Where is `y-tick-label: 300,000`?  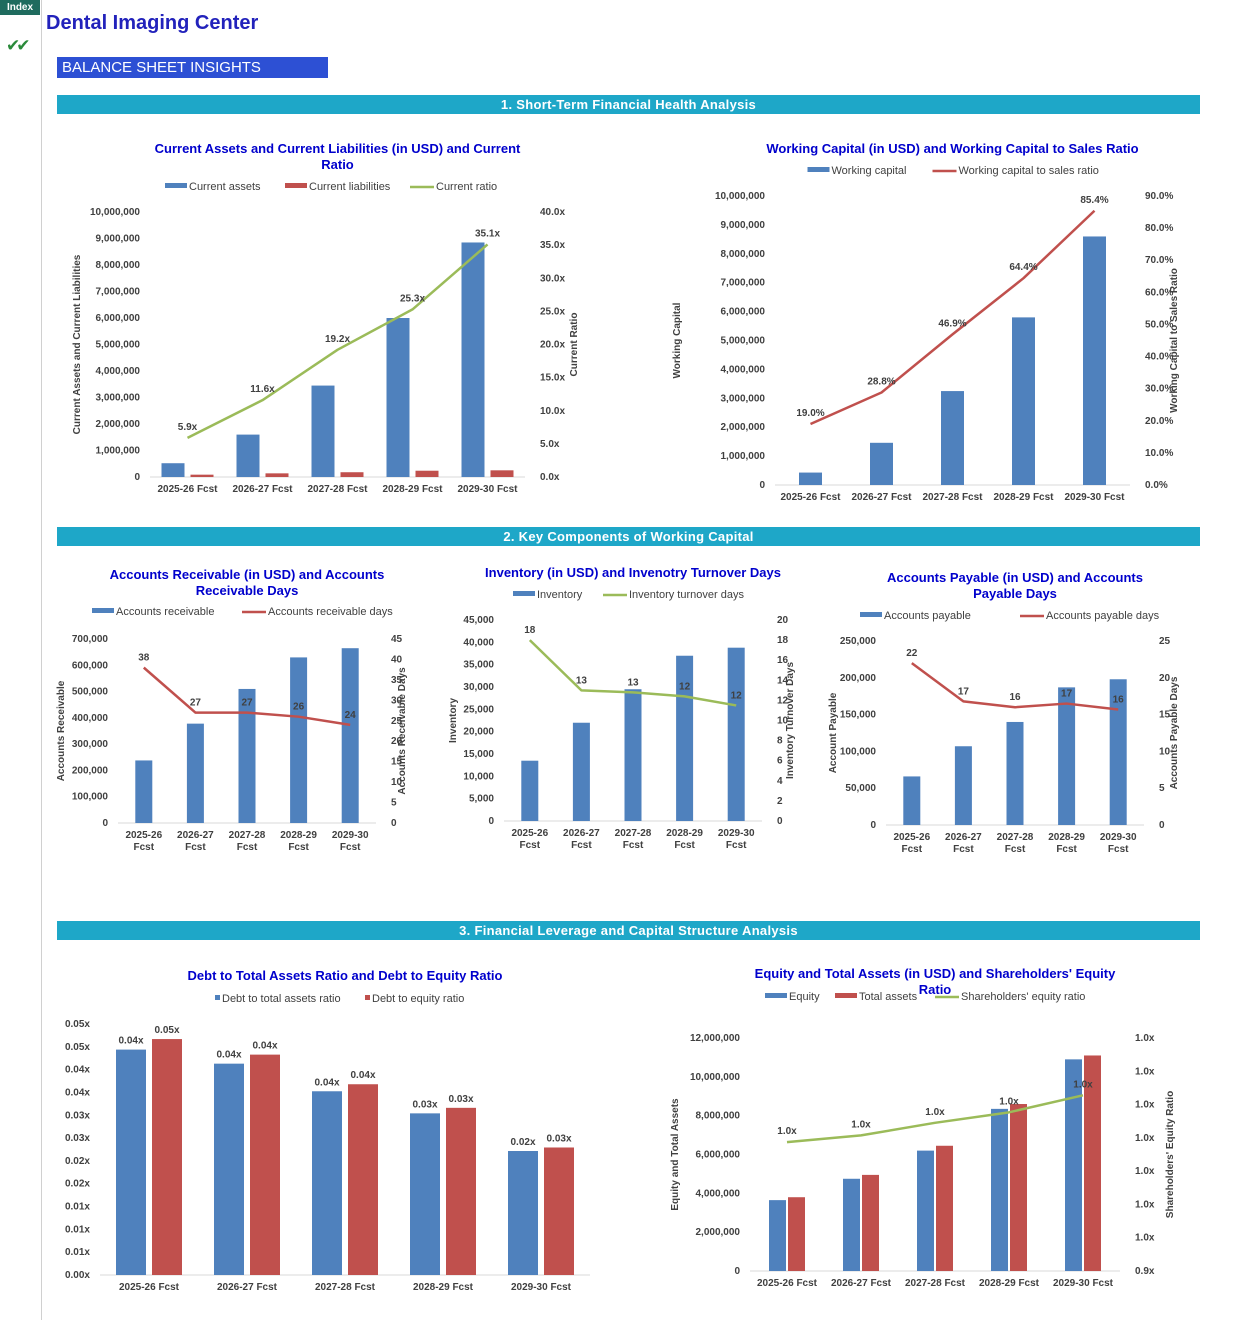 y-tick-label: 300,000 is located at coordinates (90, 744).